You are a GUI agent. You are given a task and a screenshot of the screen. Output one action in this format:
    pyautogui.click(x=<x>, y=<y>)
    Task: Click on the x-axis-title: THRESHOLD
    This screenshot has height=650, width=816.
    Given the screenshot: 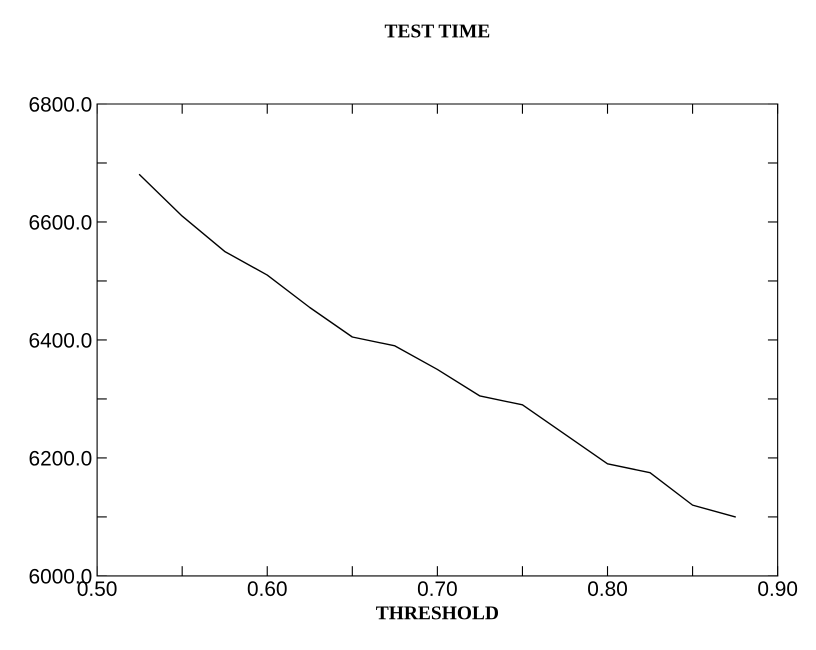 What is the action you would take?
    pyautogui.click(x=437, y=613)
    